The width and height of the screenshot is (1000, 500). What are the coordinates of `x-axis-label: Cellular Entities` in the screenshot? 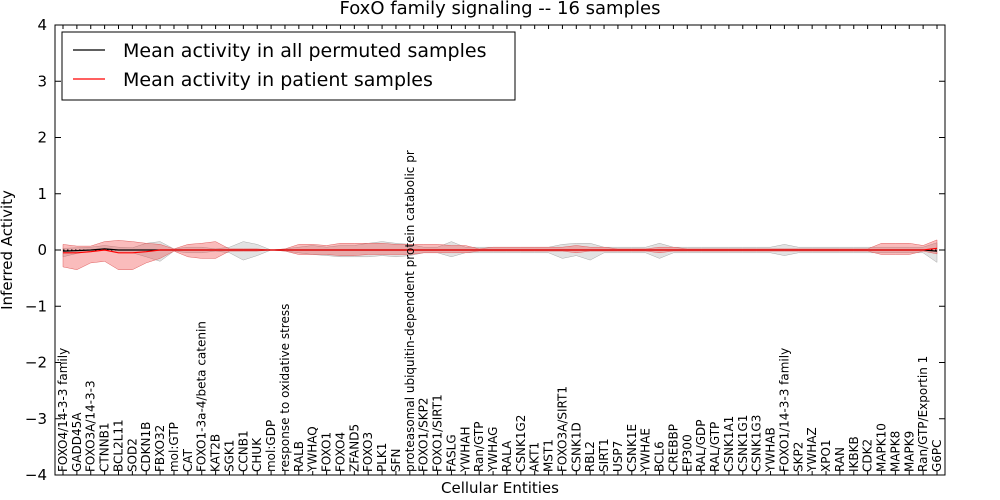 It's located at (500, 488).